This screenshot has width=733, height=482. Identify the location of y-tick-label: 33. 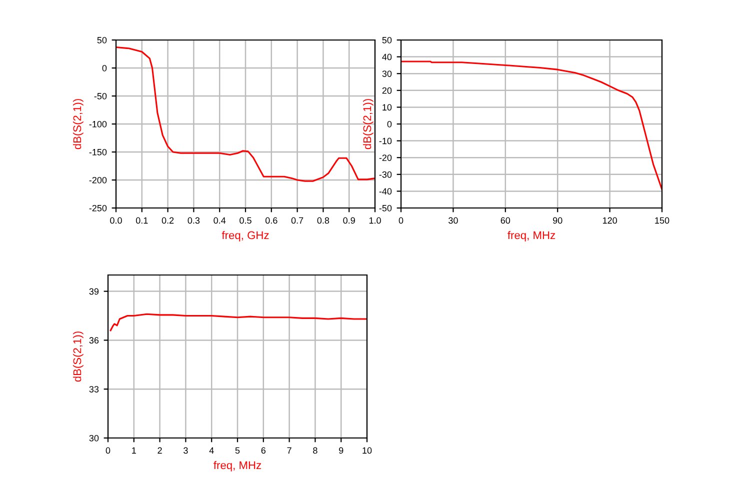
(94, 389).